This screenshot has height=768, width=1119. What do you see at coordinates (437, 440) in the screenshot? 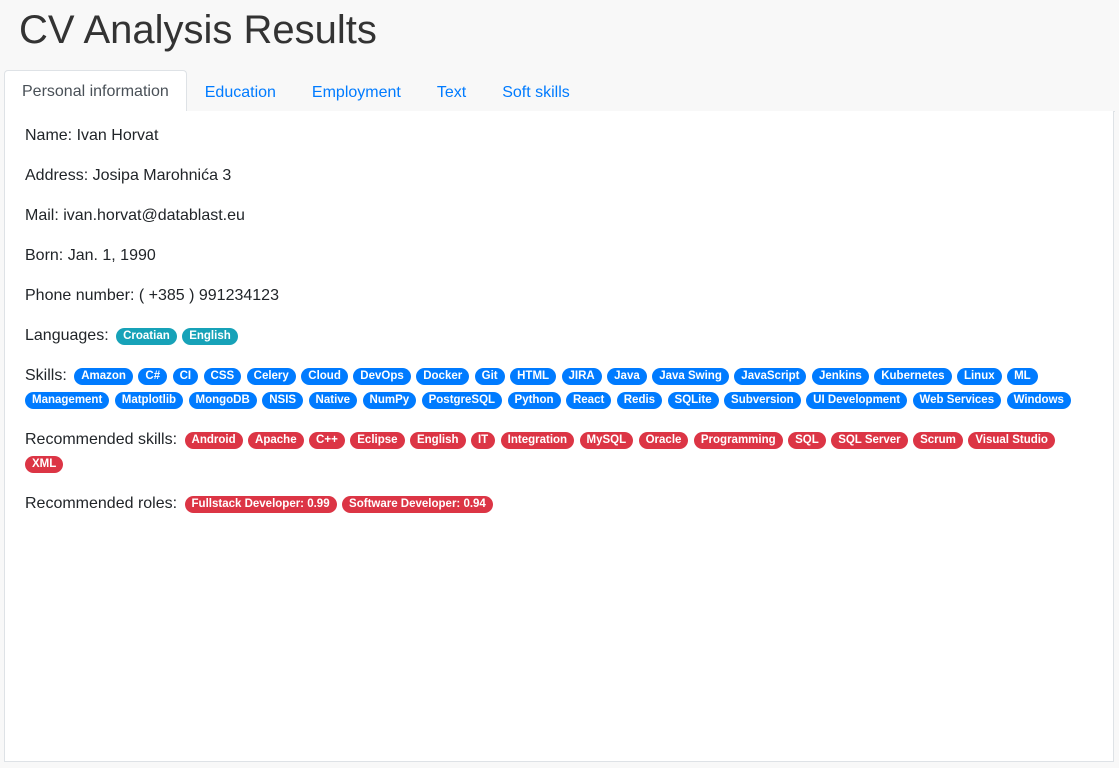
I see `recommended-skill-badge: English` at bounding box center [437, 440].